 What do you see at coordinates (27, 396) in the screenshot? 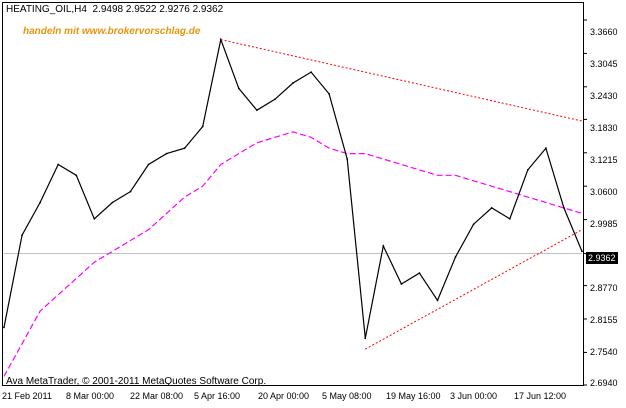
I see `time-label: 21 Feb 2011` at bounding box center [27, 396].